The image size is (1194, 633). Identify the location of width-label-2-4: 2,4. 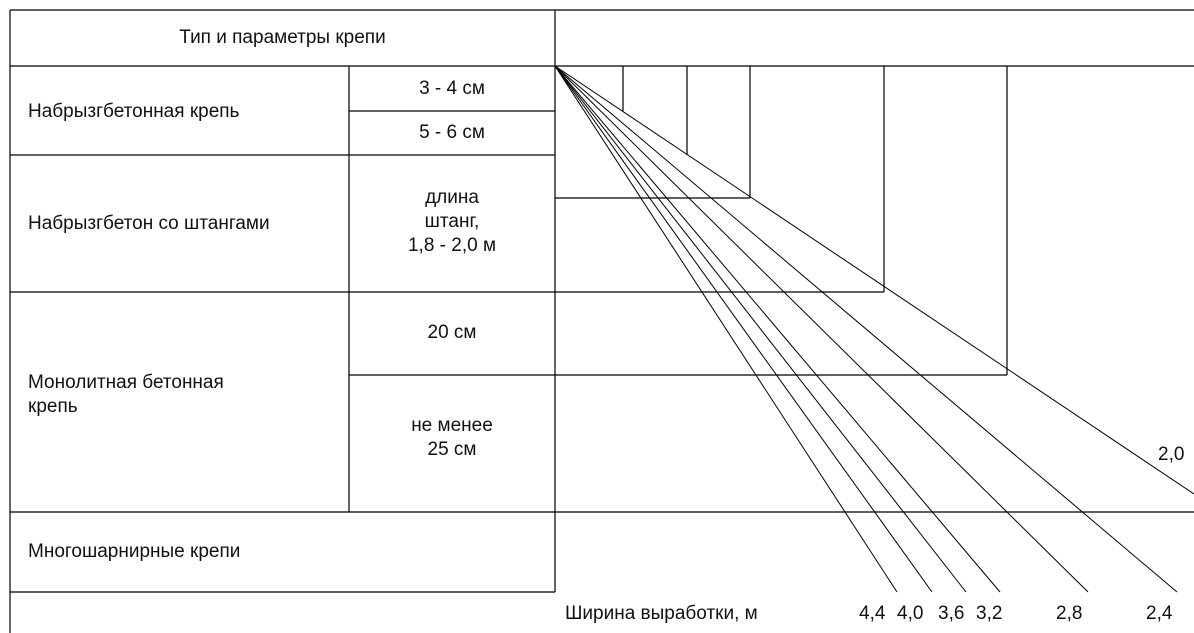
(1159, 613).